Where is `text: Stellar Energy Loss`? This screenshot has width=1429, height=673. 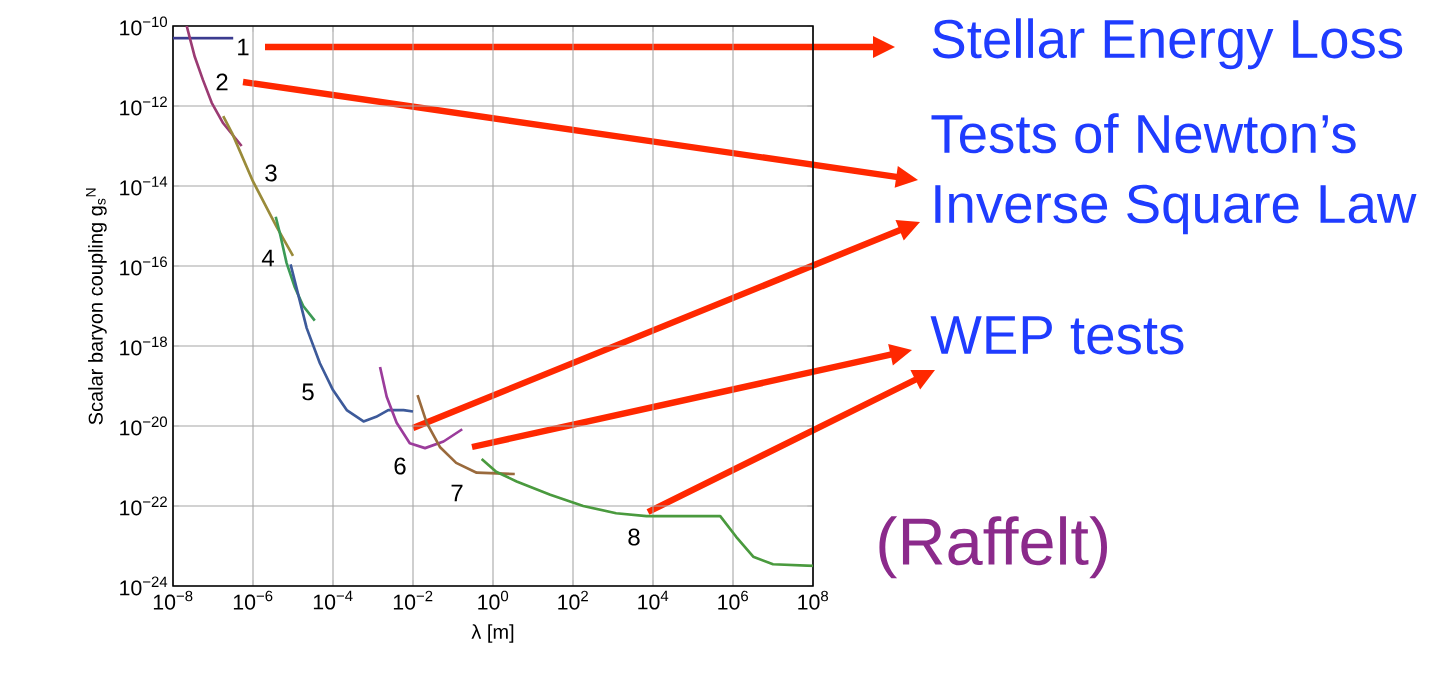 text: Stellar Energy Loss is located at coordinates (1167, 44).